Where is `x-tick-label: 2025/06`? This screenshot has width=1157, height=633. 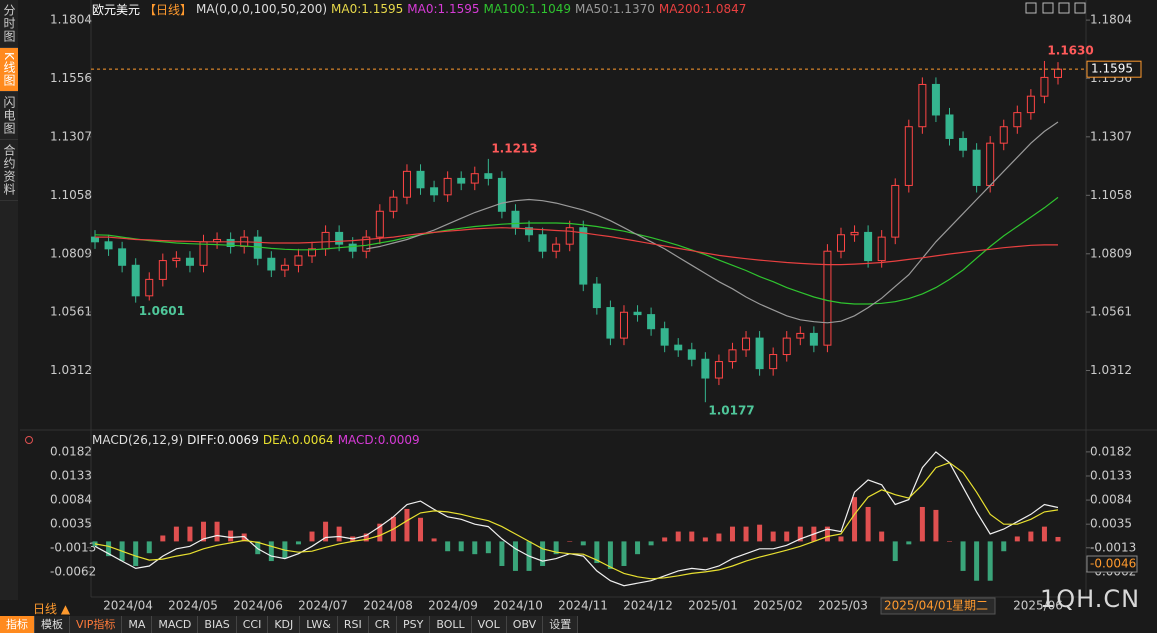 x-tick-label: 2025/06 is located at coordinates (1038, 606).